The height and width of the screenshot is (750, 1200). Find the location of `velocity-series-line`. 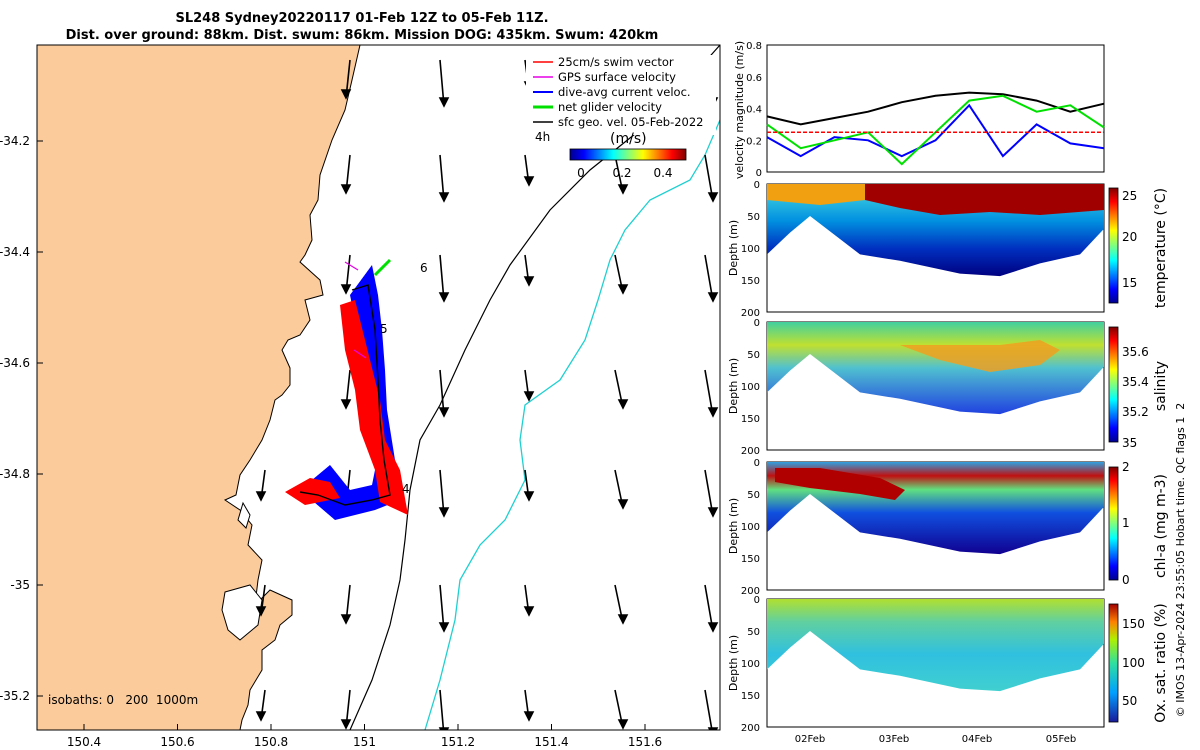

velocity-series-line is located at coordinates (935, 108).